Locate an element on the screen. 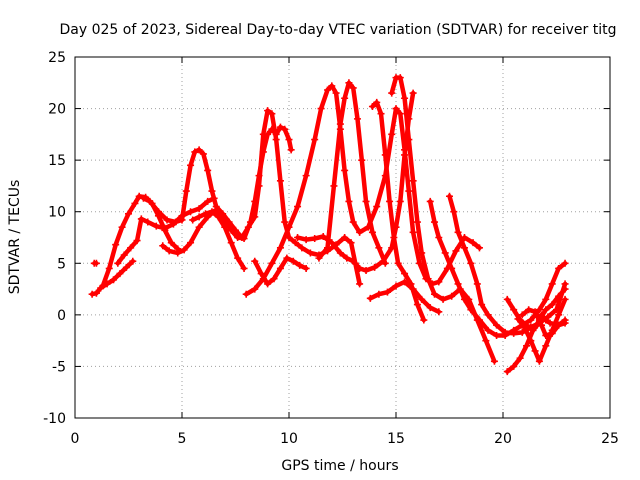 This screenshot has height=480, width=640. x-axis-label: GPS time / hours is located at coordinates (339, 466).